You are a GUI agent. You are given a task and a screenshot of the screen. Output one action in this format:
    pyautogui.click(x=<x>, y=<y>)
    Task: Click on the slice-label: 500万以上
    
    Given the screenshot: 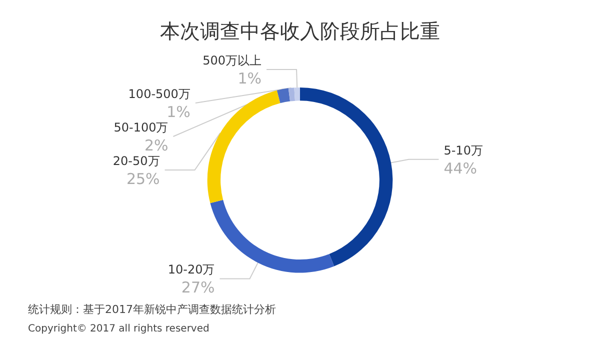 What is the action you would take?
    pyautogui.click(x=232, y=60)
    